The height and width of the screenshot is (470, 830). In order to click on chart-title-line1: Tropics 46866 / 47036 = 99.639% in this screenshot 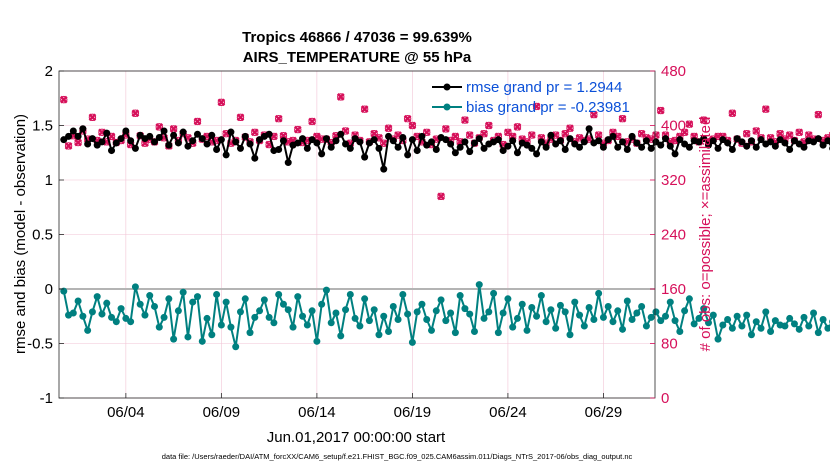, I will do `click(357, 37)`.